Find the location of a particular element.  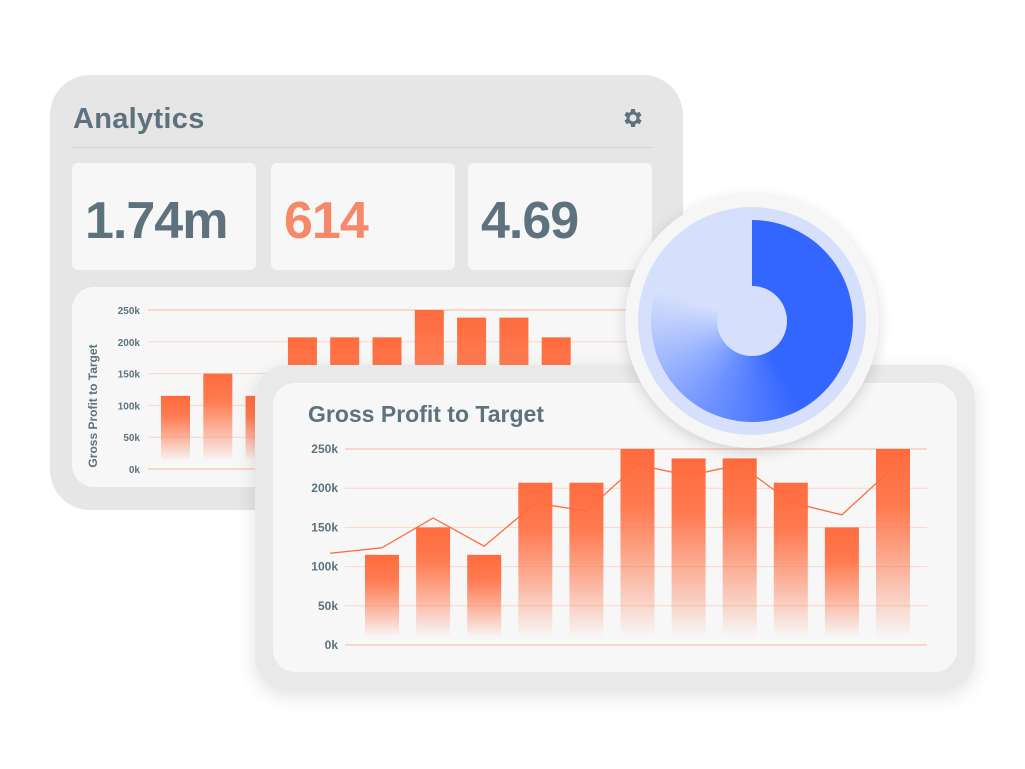

panel-title: Analytics is located at coordinates (139, 119).